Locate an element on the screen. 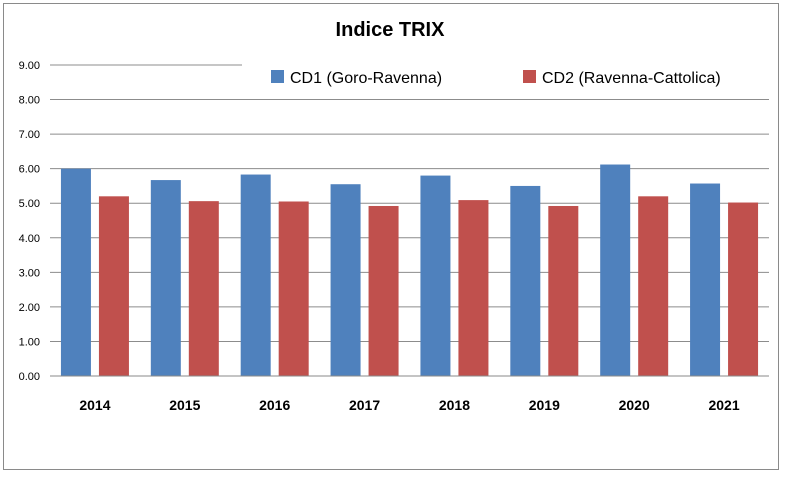 This screenshot has height=477, width=785. legend-label-cd1: CD1 (Goro-Ravenna) is located at coordinates (366, 78).